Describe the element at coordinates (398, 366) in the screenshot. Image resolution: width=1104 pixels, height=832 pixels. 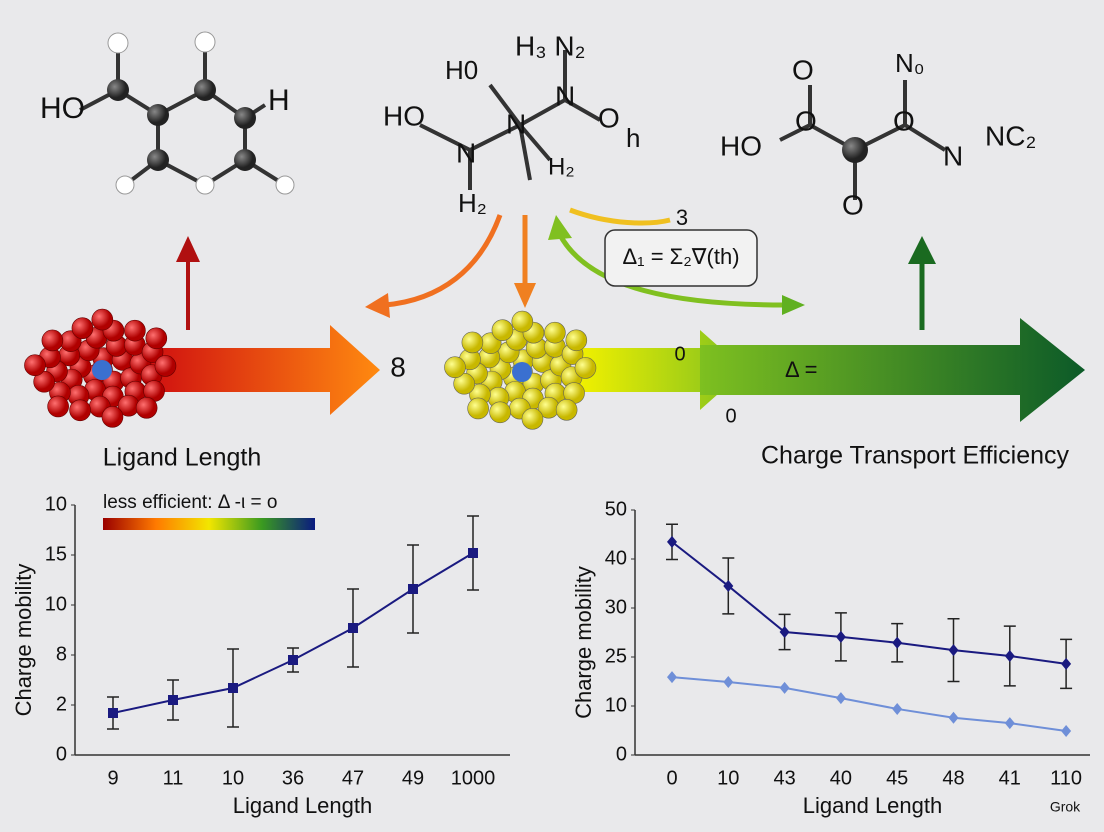
I see `diagram-label: 8` at that location.